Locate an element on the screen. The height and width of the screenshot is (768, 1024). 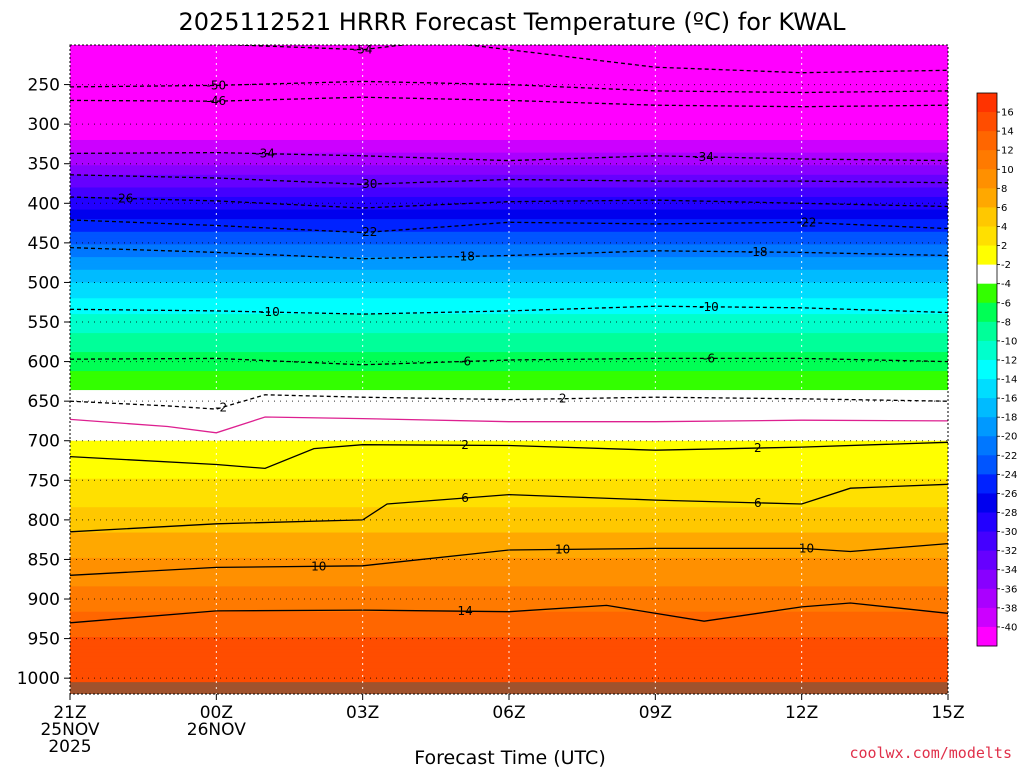
y-tick-label: 500 is located at coordinates (44, 283).